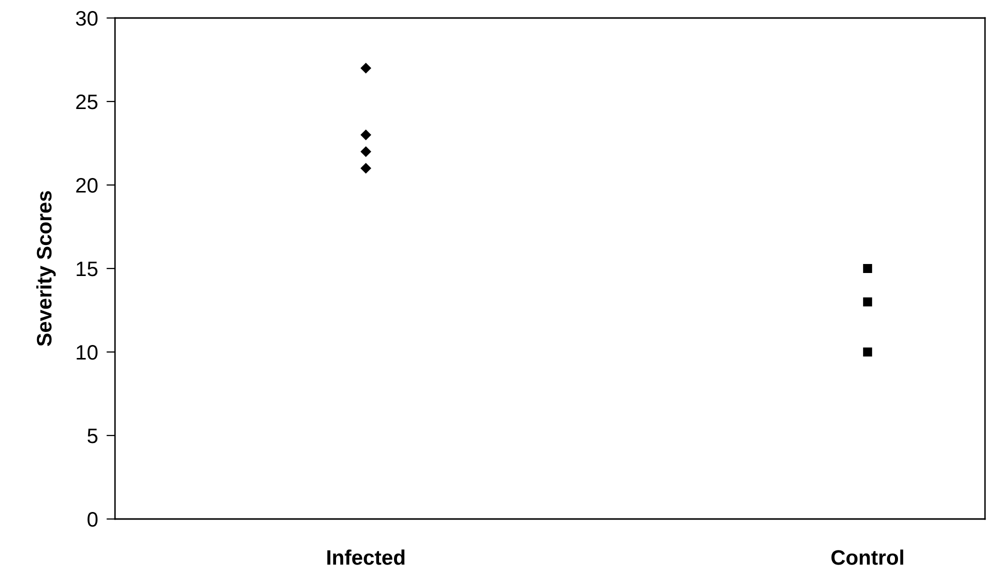 This screenshot has width=989, height=585. I want to click on y-tick-label: 25, so click(87, 102).